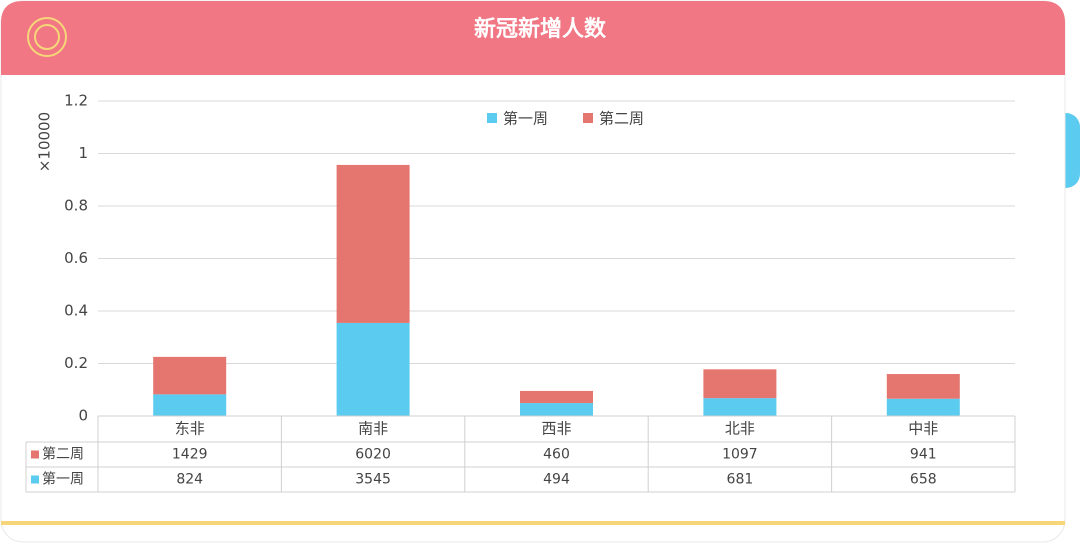 The height and width of the screenshot is (545, 1080). I want to click on icon, so click(47, 37).